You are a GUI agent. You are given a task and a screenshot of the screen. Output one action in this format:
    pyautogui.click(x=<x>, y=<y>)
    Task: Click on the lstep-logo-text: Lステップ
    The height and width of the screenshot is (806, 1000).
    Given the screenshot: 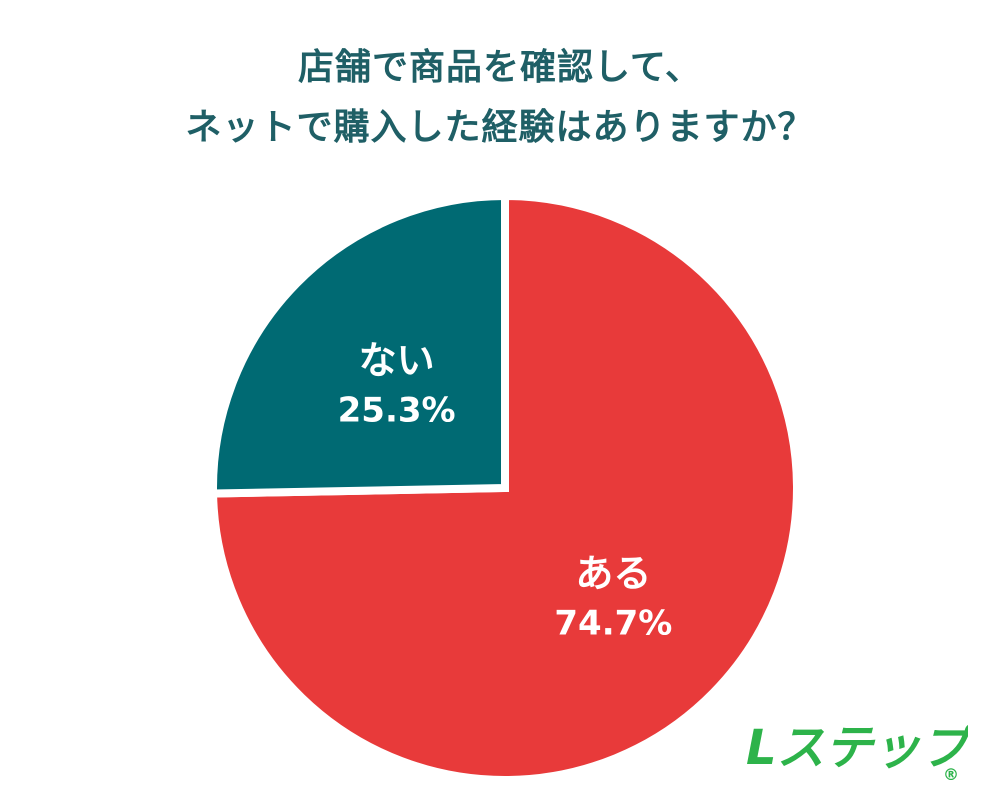 What is the action you would take?
    pyautogui.click(x=857, y=748)
    